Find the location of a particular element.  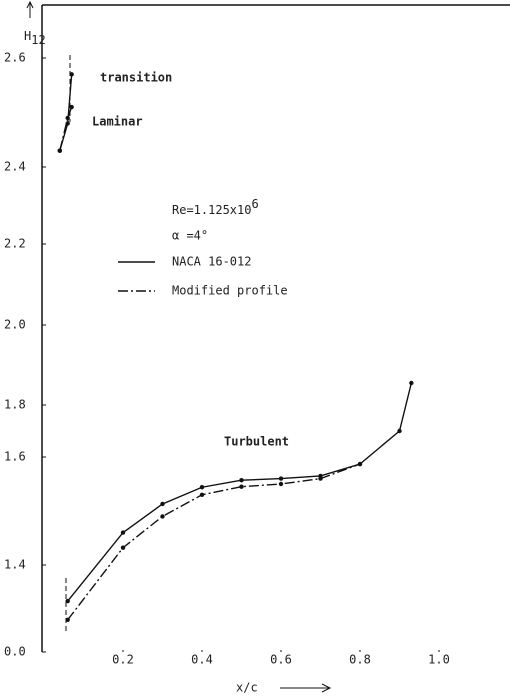

y-tick-label: 2.6 is located at coordinates (15, 58).